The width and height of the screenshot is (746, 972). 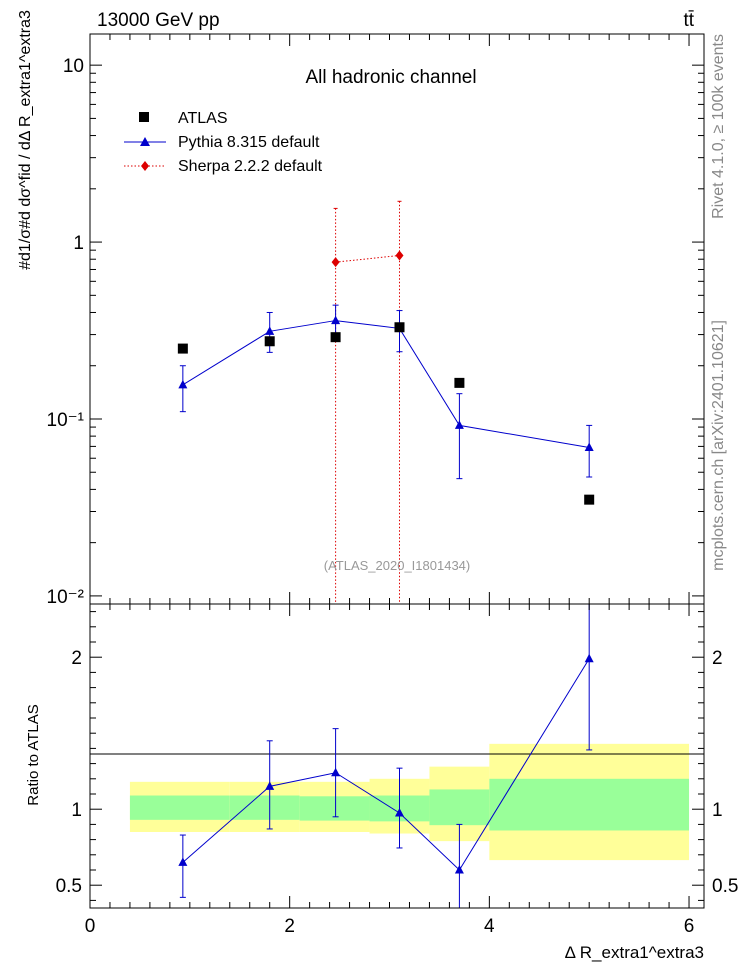 What do you see at coordinates (78, 243) in the screenshot?
I see `main-ytick-label: 1` at bounding box center [78, 243].